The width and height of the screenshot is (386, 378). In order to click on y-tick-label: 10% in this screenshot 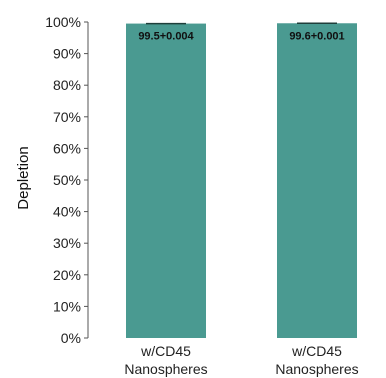, I will do `click(67, 306)`.